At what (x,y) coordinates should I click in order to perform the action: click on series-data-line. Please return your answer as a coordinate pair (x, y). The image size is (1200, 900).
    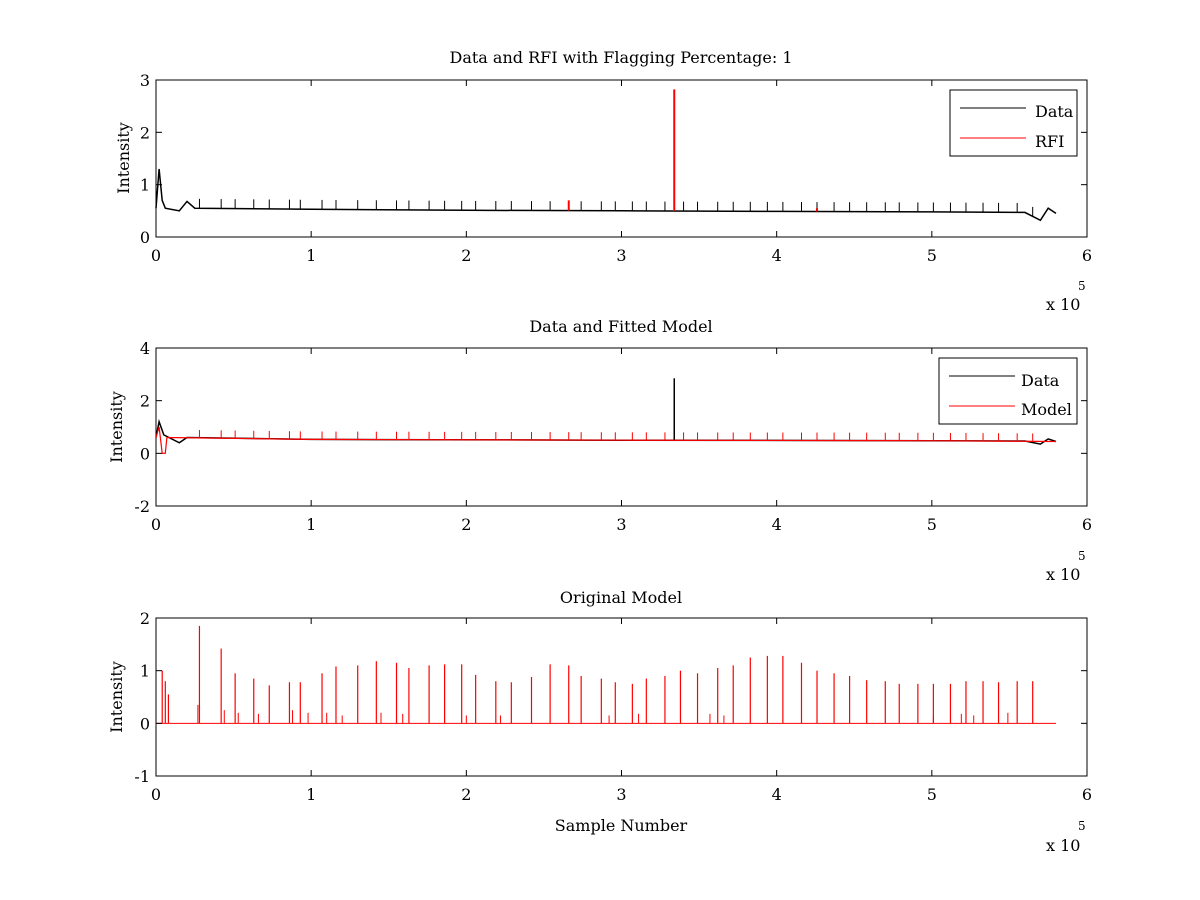
    Looking at the image, I should click on (606, 195).